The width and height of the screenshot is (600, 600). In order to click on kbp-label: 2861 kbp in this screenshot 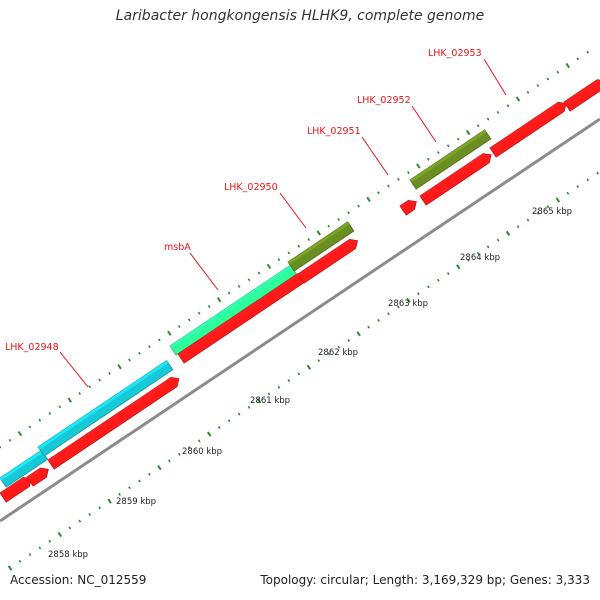, I will do `click(270, 401)`.